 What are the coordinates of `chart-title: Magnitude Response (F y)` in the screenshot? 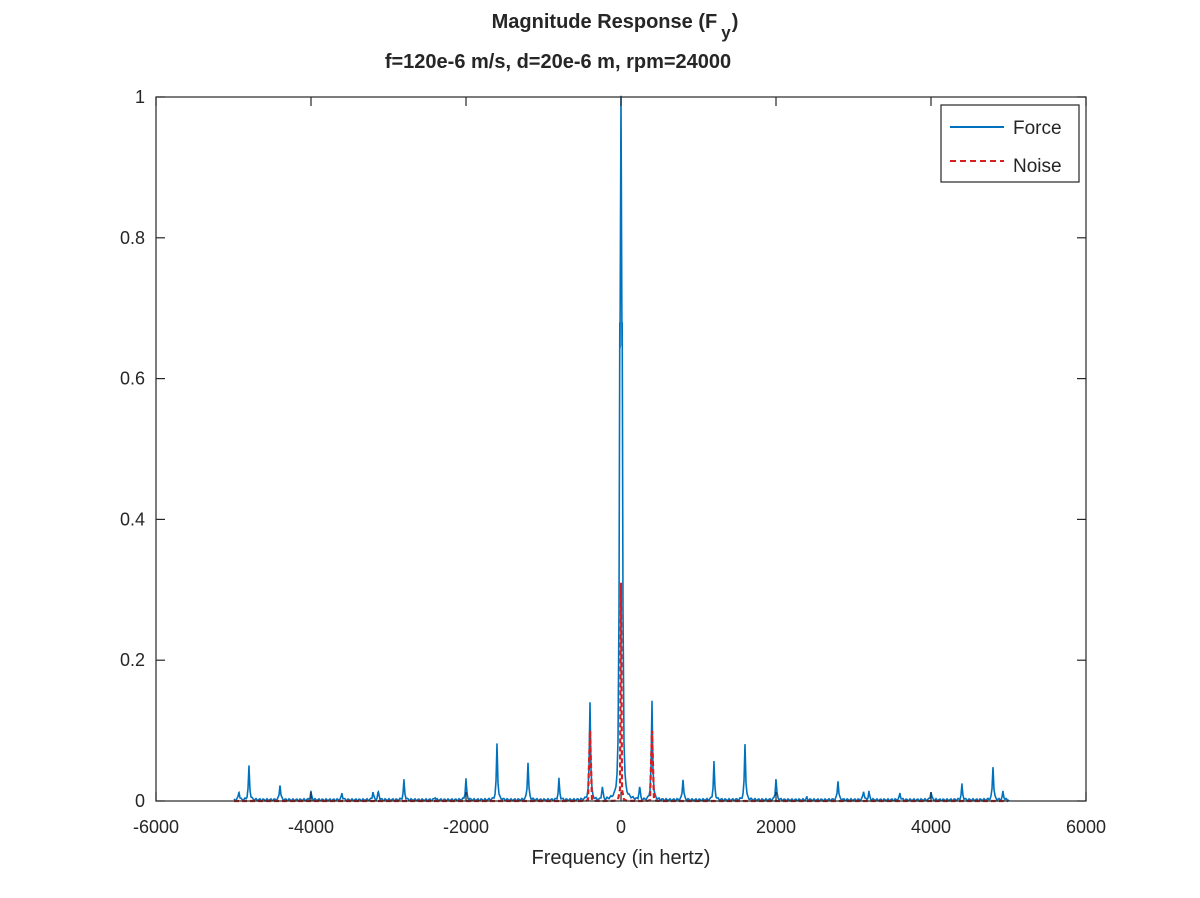 It's located at (615, 26).